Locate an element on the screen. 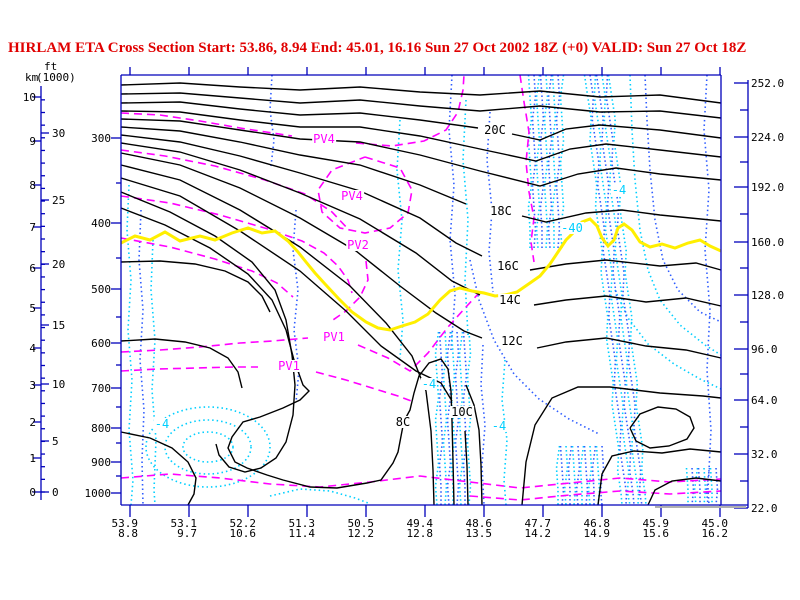 Image resolution: width=800 pixels, height=600 pixels. y-axis-km-label: 0 is located at coordinates (32, 492).